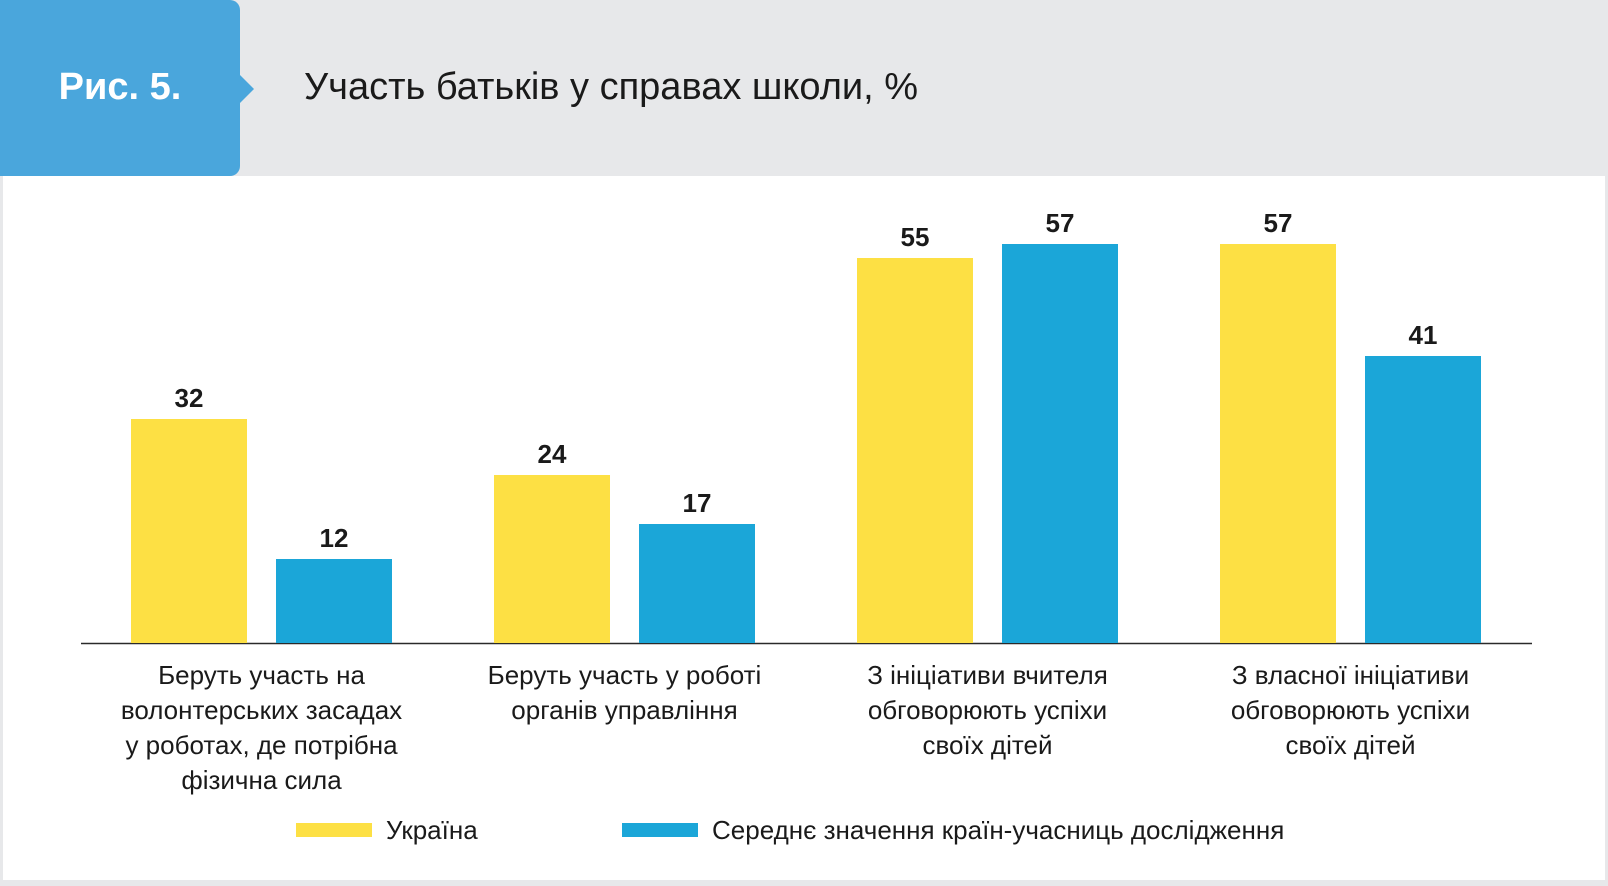 This screenshot has width=1608, height=886. Describe the element at coordinates (1060, 223) in the screenshot. I see `value-label-average-3: 57` at that location.